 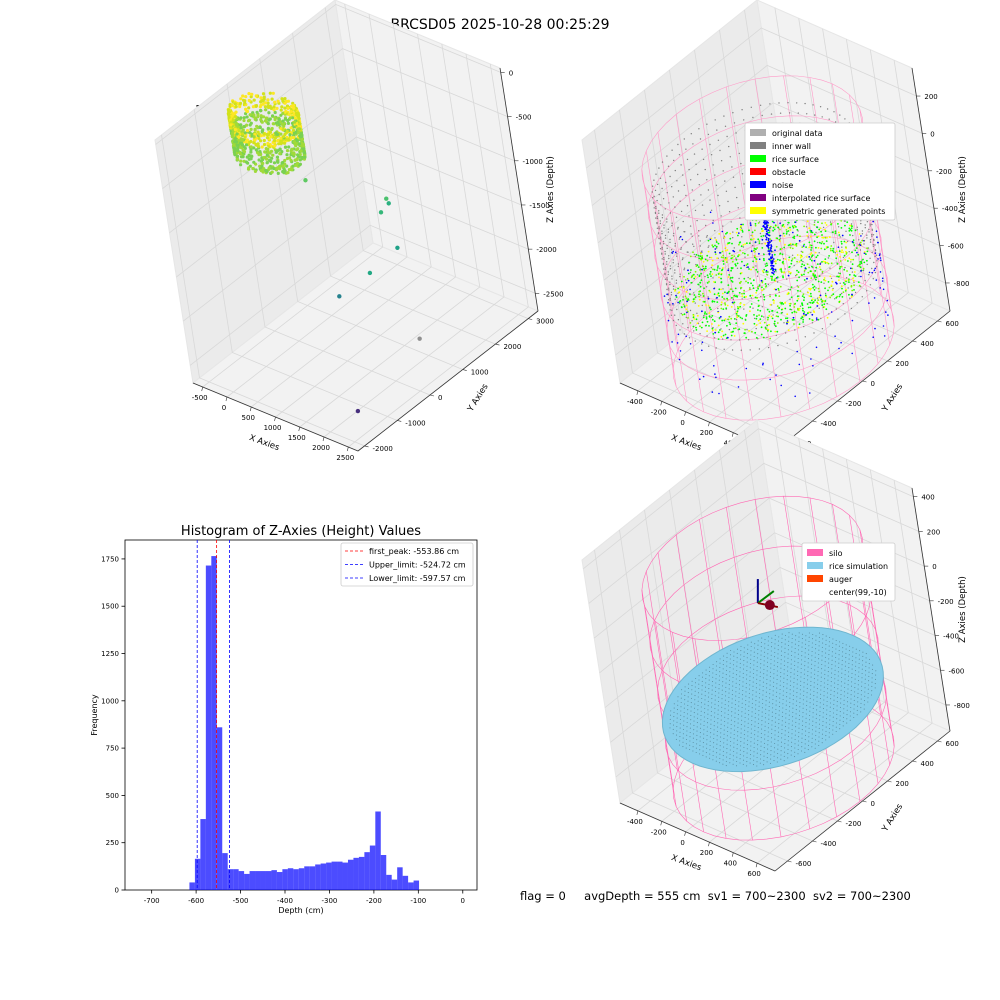 I want to click on silo-strut, so click(x=660, y=706).